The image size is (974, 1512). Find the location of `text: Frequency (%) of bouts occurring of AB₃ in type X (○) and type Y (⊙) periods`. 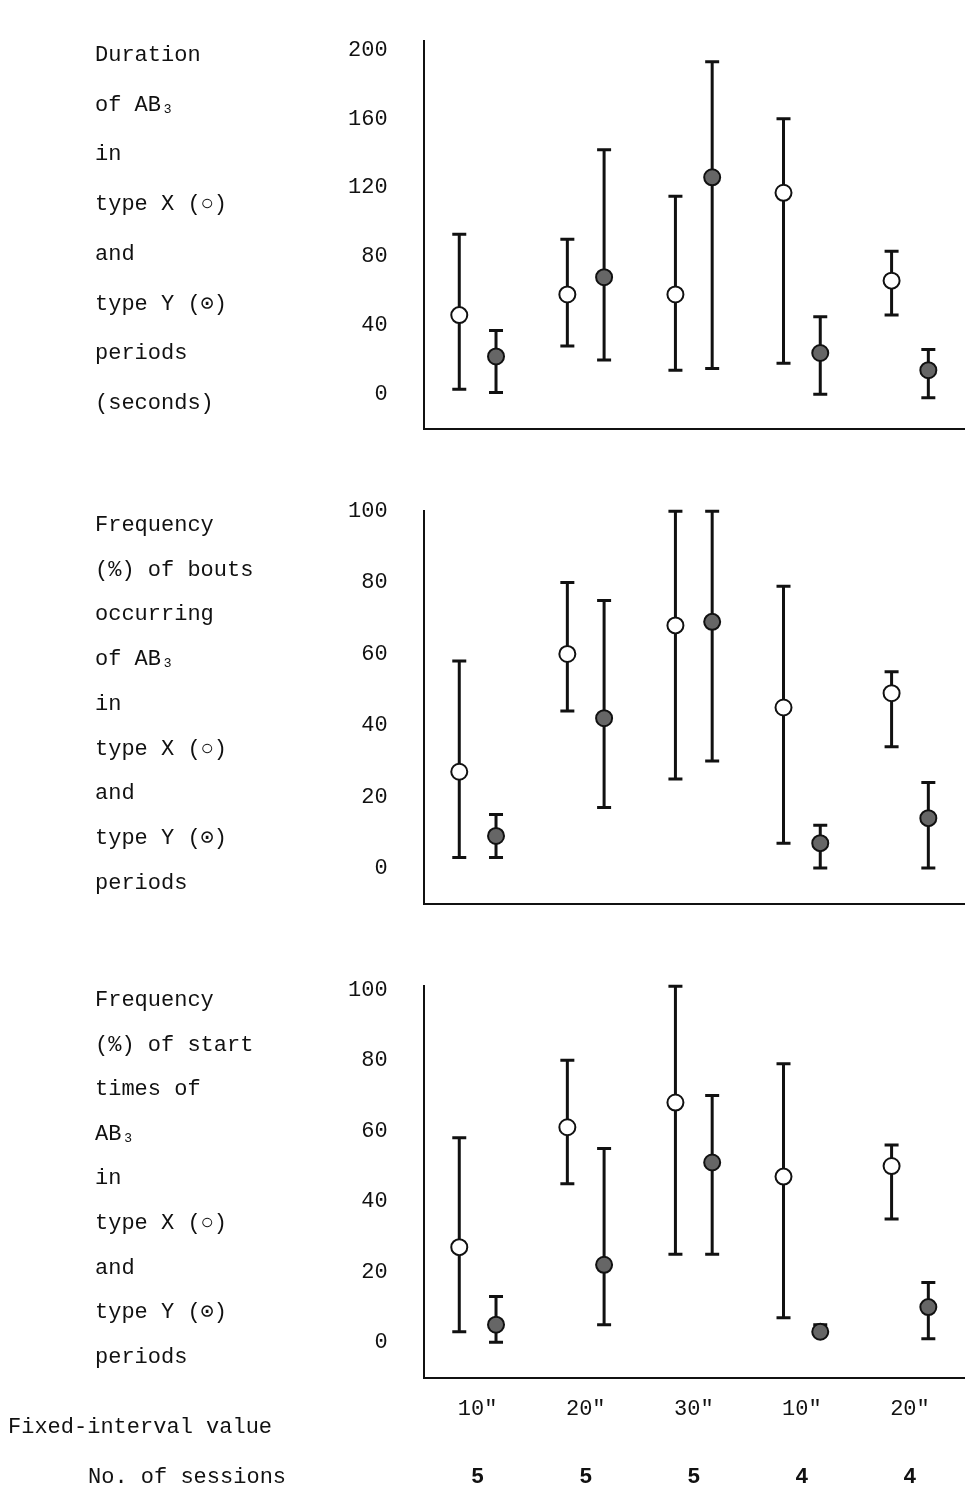

text: Frequency (%) of bouts occurring of AB₃ in type X (○) and type Y (⊙) periods is located at coordinates (174, 704).